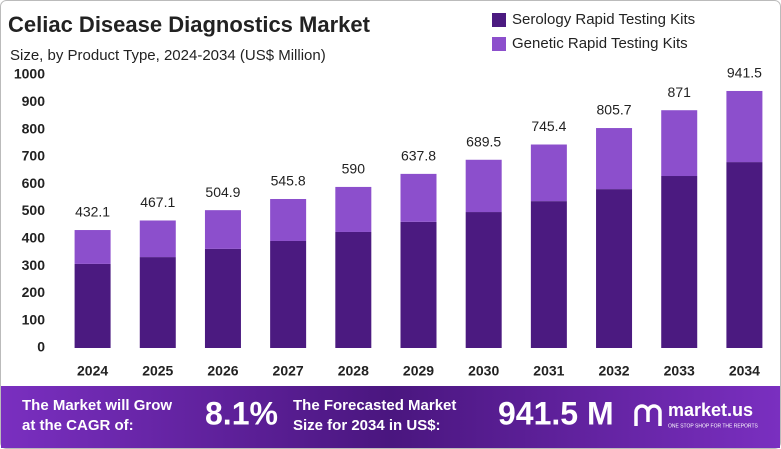 The width and height of the screenshot is (781, 449). What do you see at coordinates (41, 347) in the screenshot?
I see `y-tick-label: 0` at bounding box center [41, 347].